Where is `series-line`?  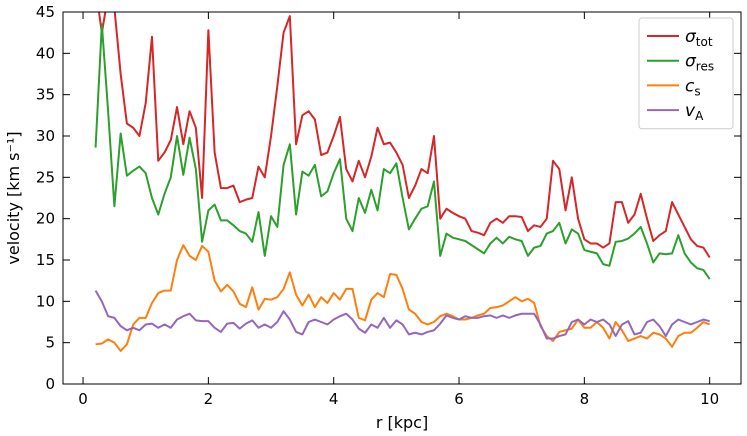
series-line is located at coordinates (402, 315).